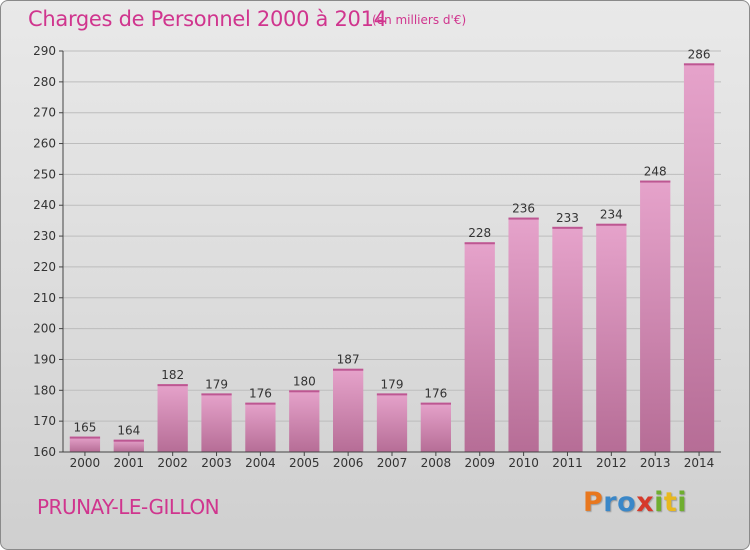 The width and height of the screenshot is (750, 550). I want to click on commune-name: PRUNAY-LE-GILLON, so click(128, 507).